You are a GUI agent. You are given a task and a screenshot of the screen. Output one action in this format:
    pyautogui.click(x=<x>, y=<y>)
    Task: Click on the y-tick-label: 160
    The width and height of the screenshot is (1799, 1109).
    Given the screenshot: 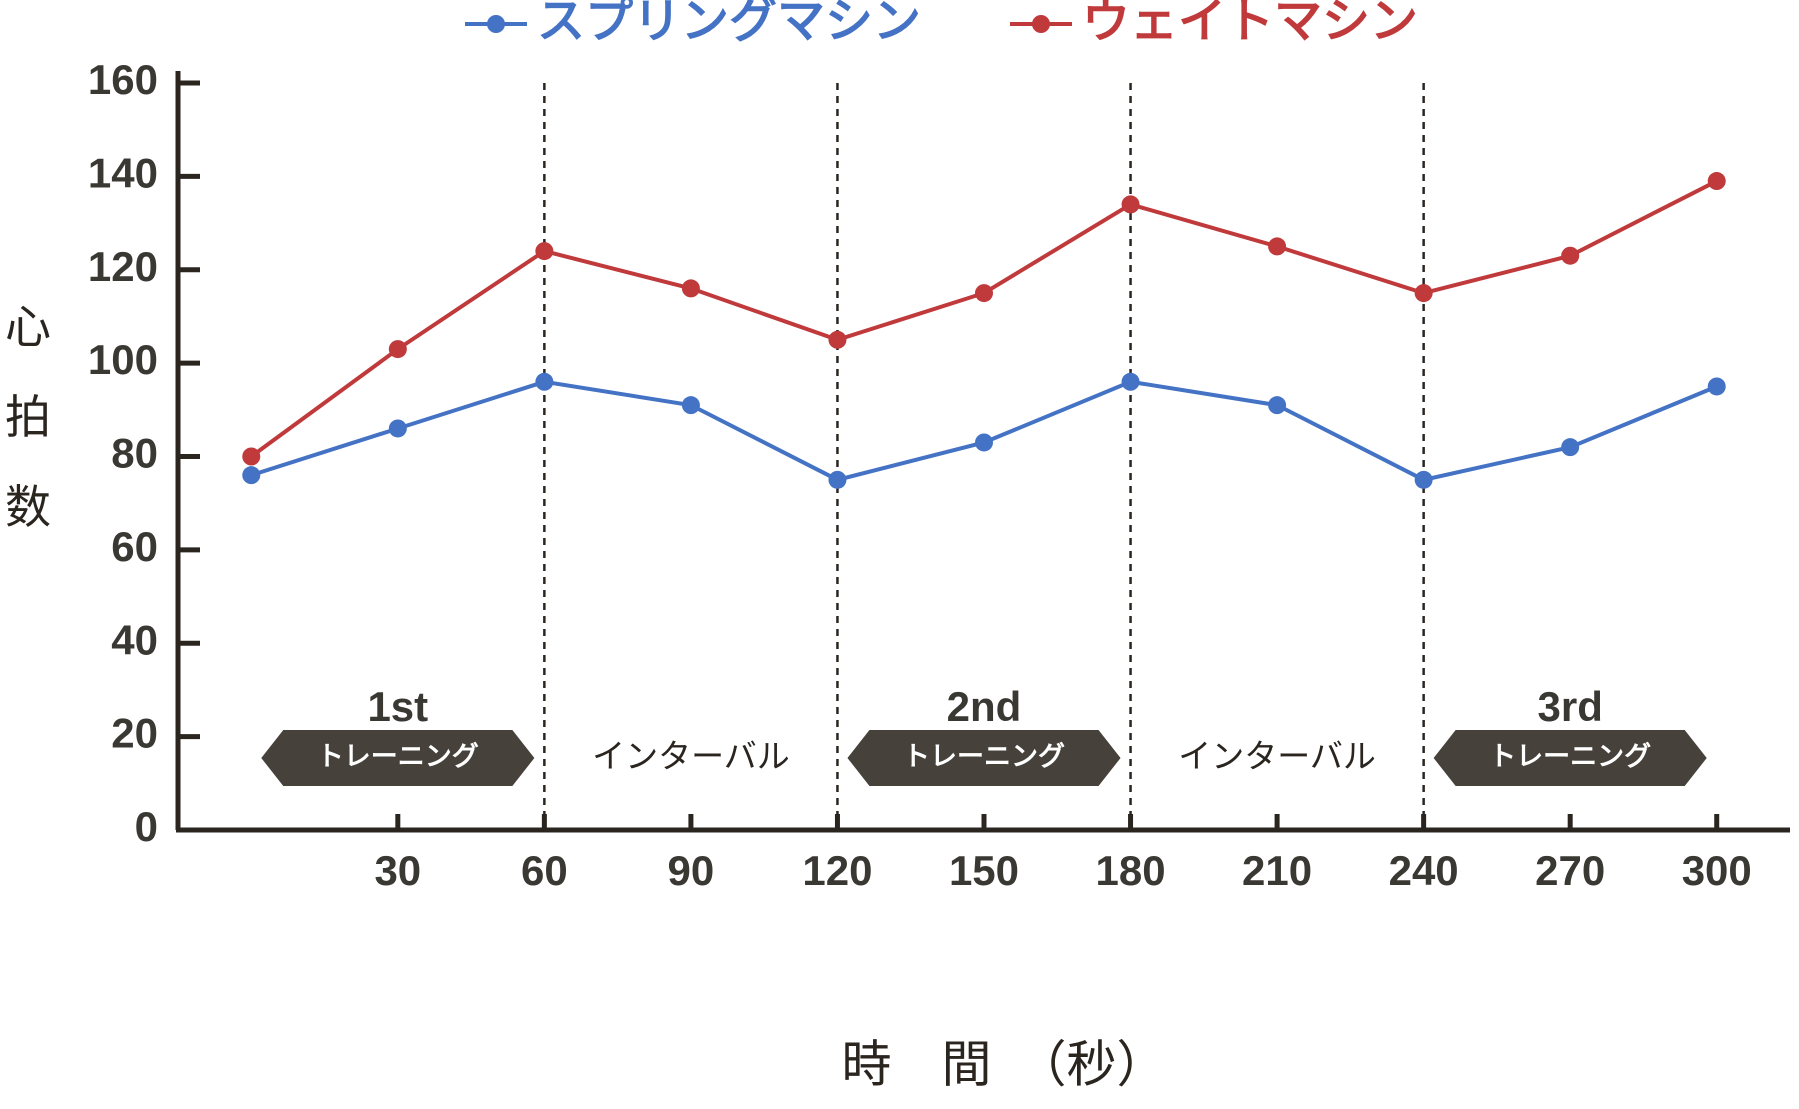 What is the action you would take?
    pyautogui.click(x=123, y=79)
    